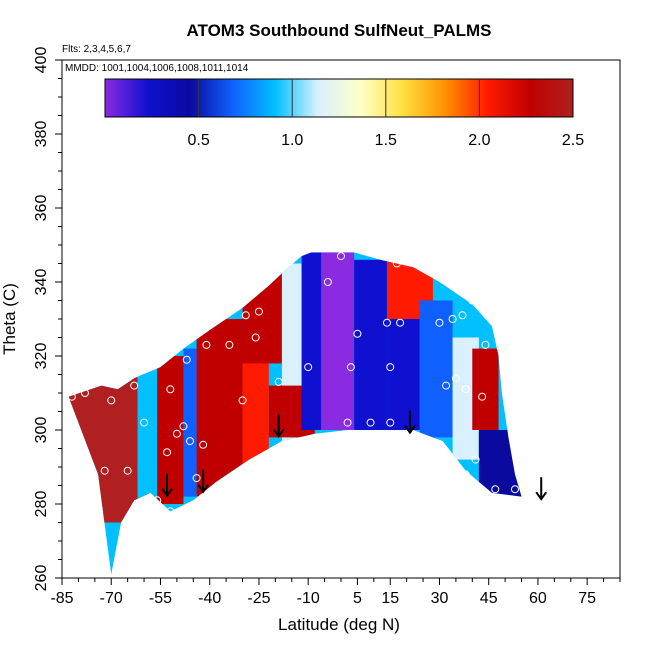 The image size is (650, 650). I want to click on x-tick-label: -70, so click(111, 598).